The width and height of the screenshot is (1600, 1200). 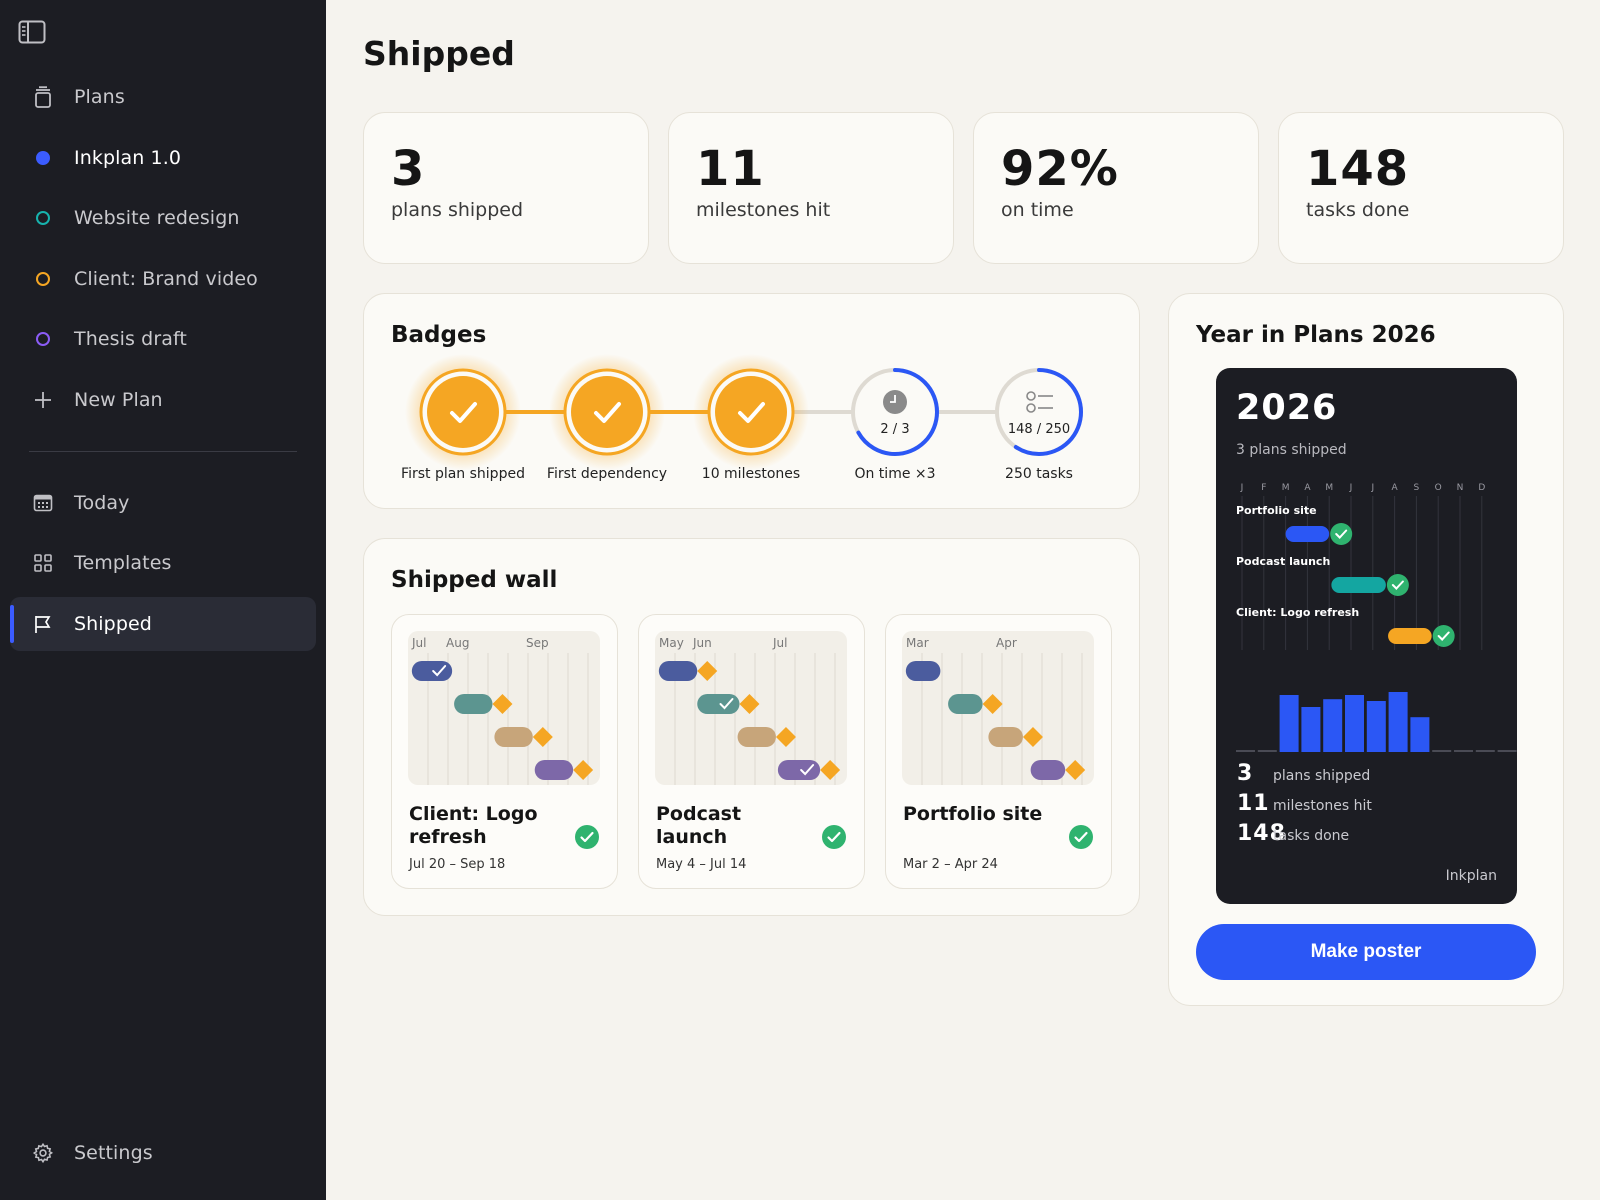 What do you see at coordinates (1039, 474) in the screenshot?
I see `badge-label: 250 tasks` at bounding box center [1039, 474].